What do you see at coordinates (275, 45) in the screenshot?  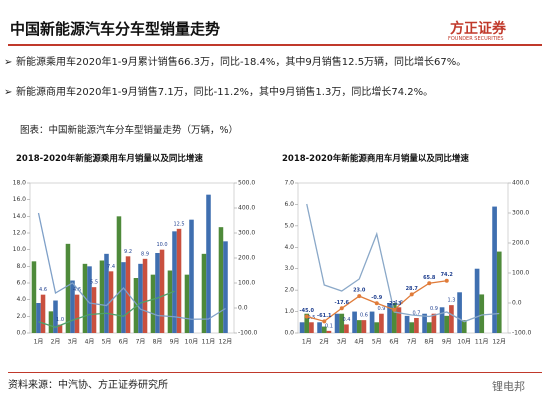 I see `title-rule` at bounding box center [275, 45].